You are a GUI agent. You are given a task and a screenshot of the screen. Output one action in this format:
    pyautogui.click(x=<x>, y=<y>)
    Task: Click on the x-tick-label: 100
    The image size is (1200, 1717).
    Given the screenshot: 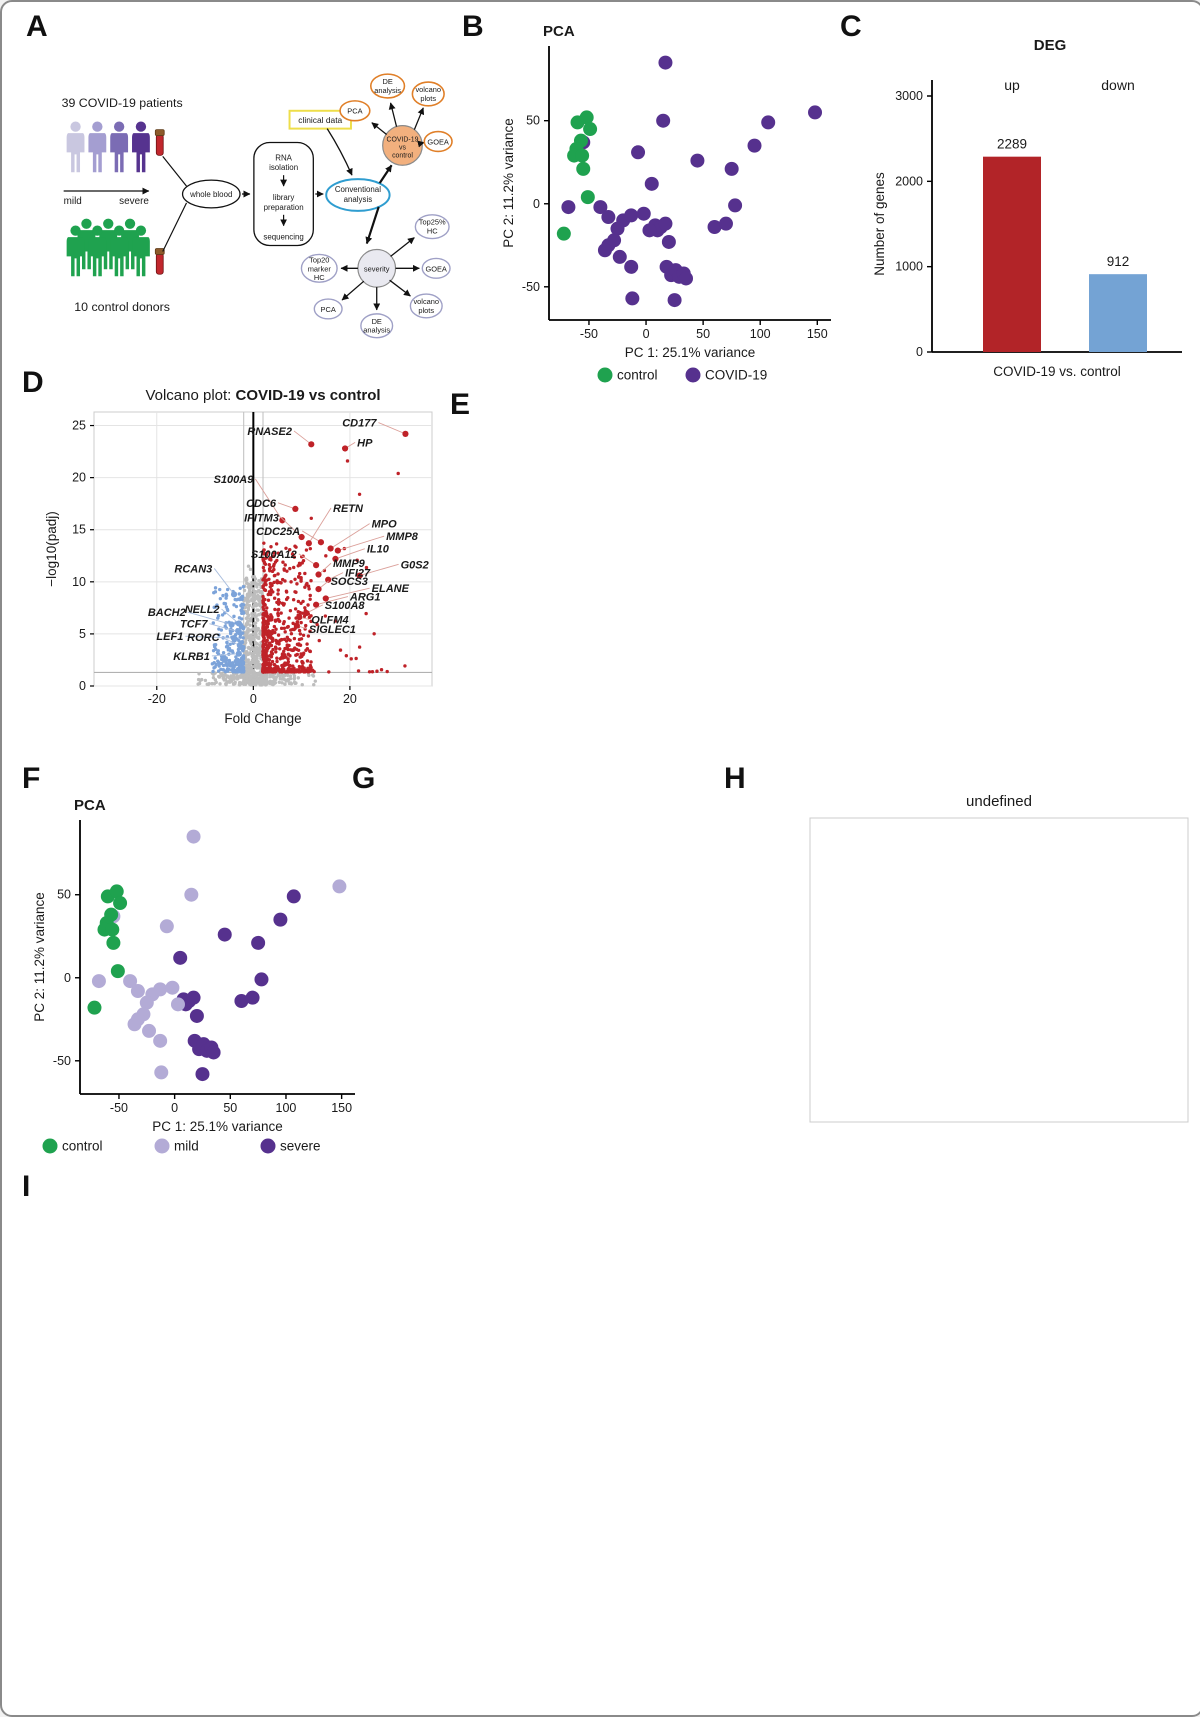 What is the action you would take?
    pyautogui.click(x=286, y=1108)
    